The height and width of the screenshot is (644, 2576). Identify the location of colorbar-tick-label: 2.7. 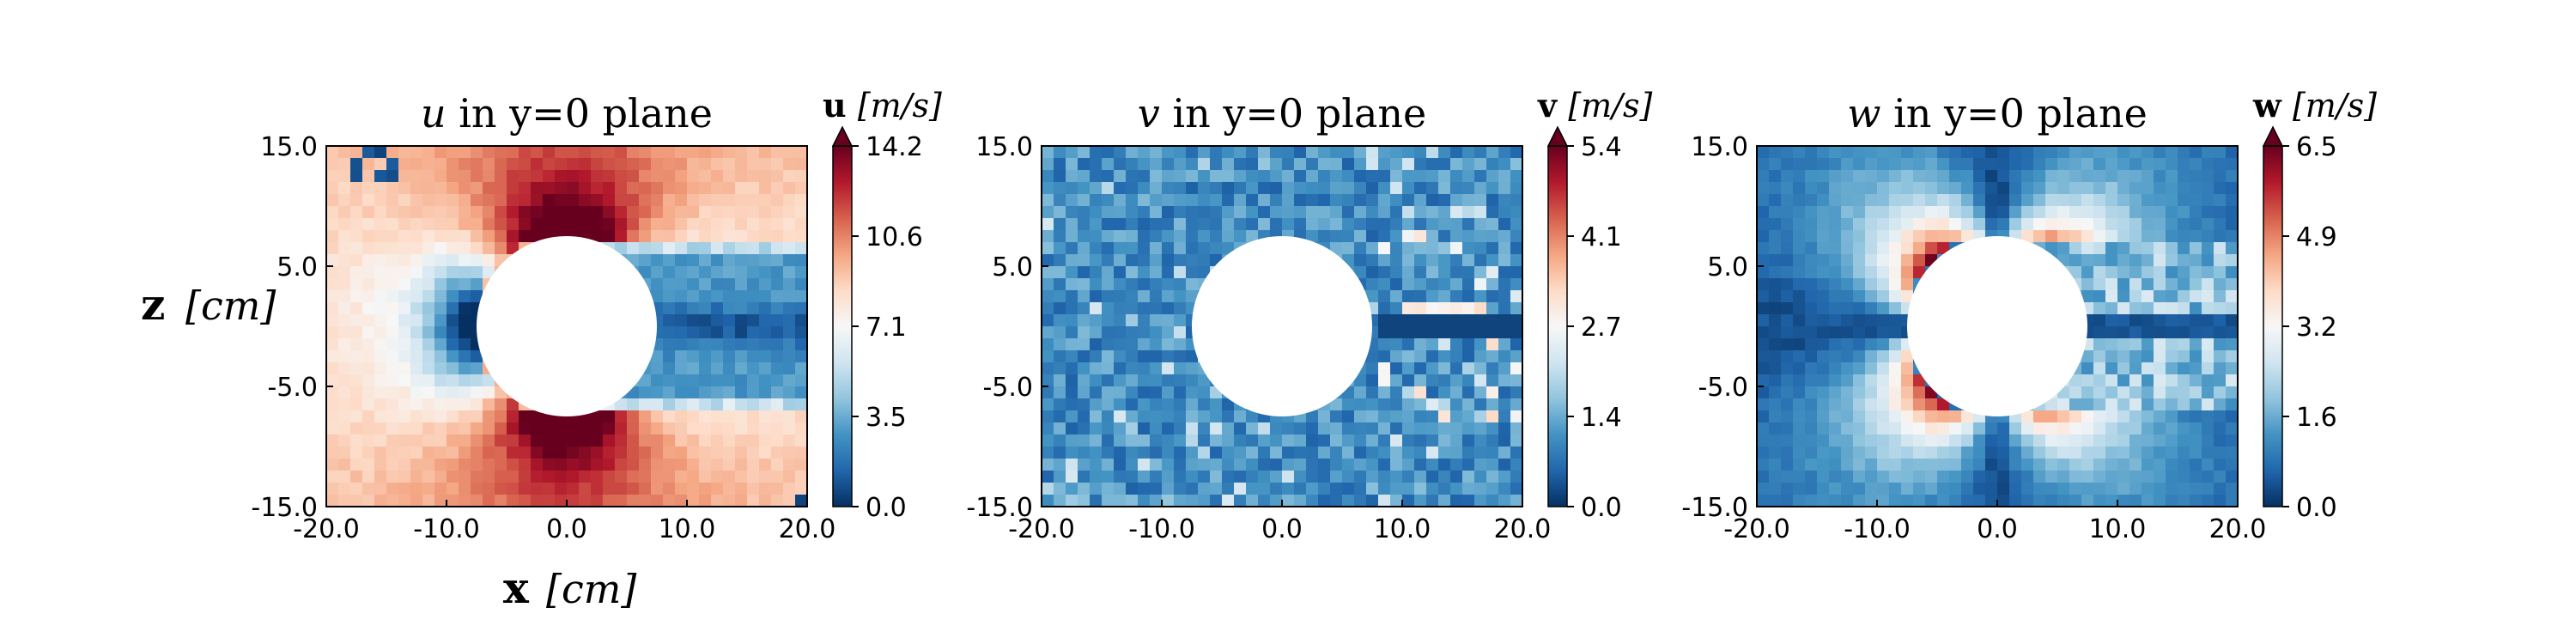
(1601, 328).